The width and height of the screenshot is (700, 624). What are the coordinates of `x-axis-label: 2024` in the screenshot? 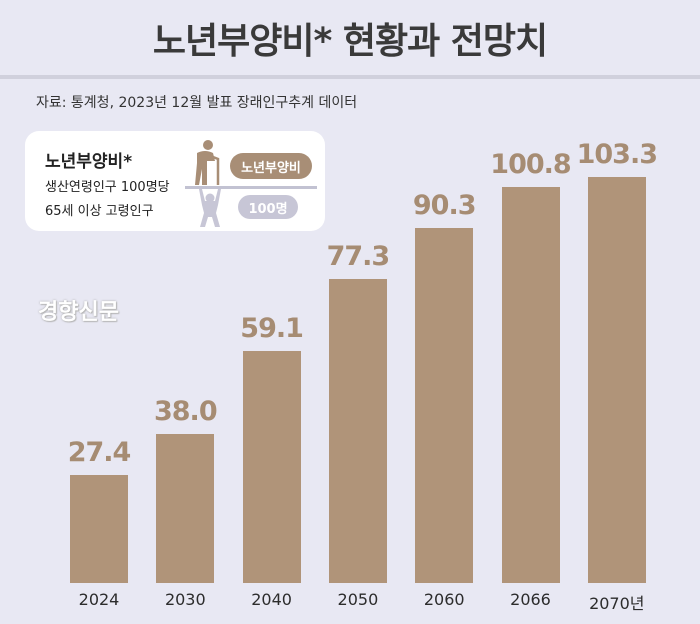 It's located at (99, 599).